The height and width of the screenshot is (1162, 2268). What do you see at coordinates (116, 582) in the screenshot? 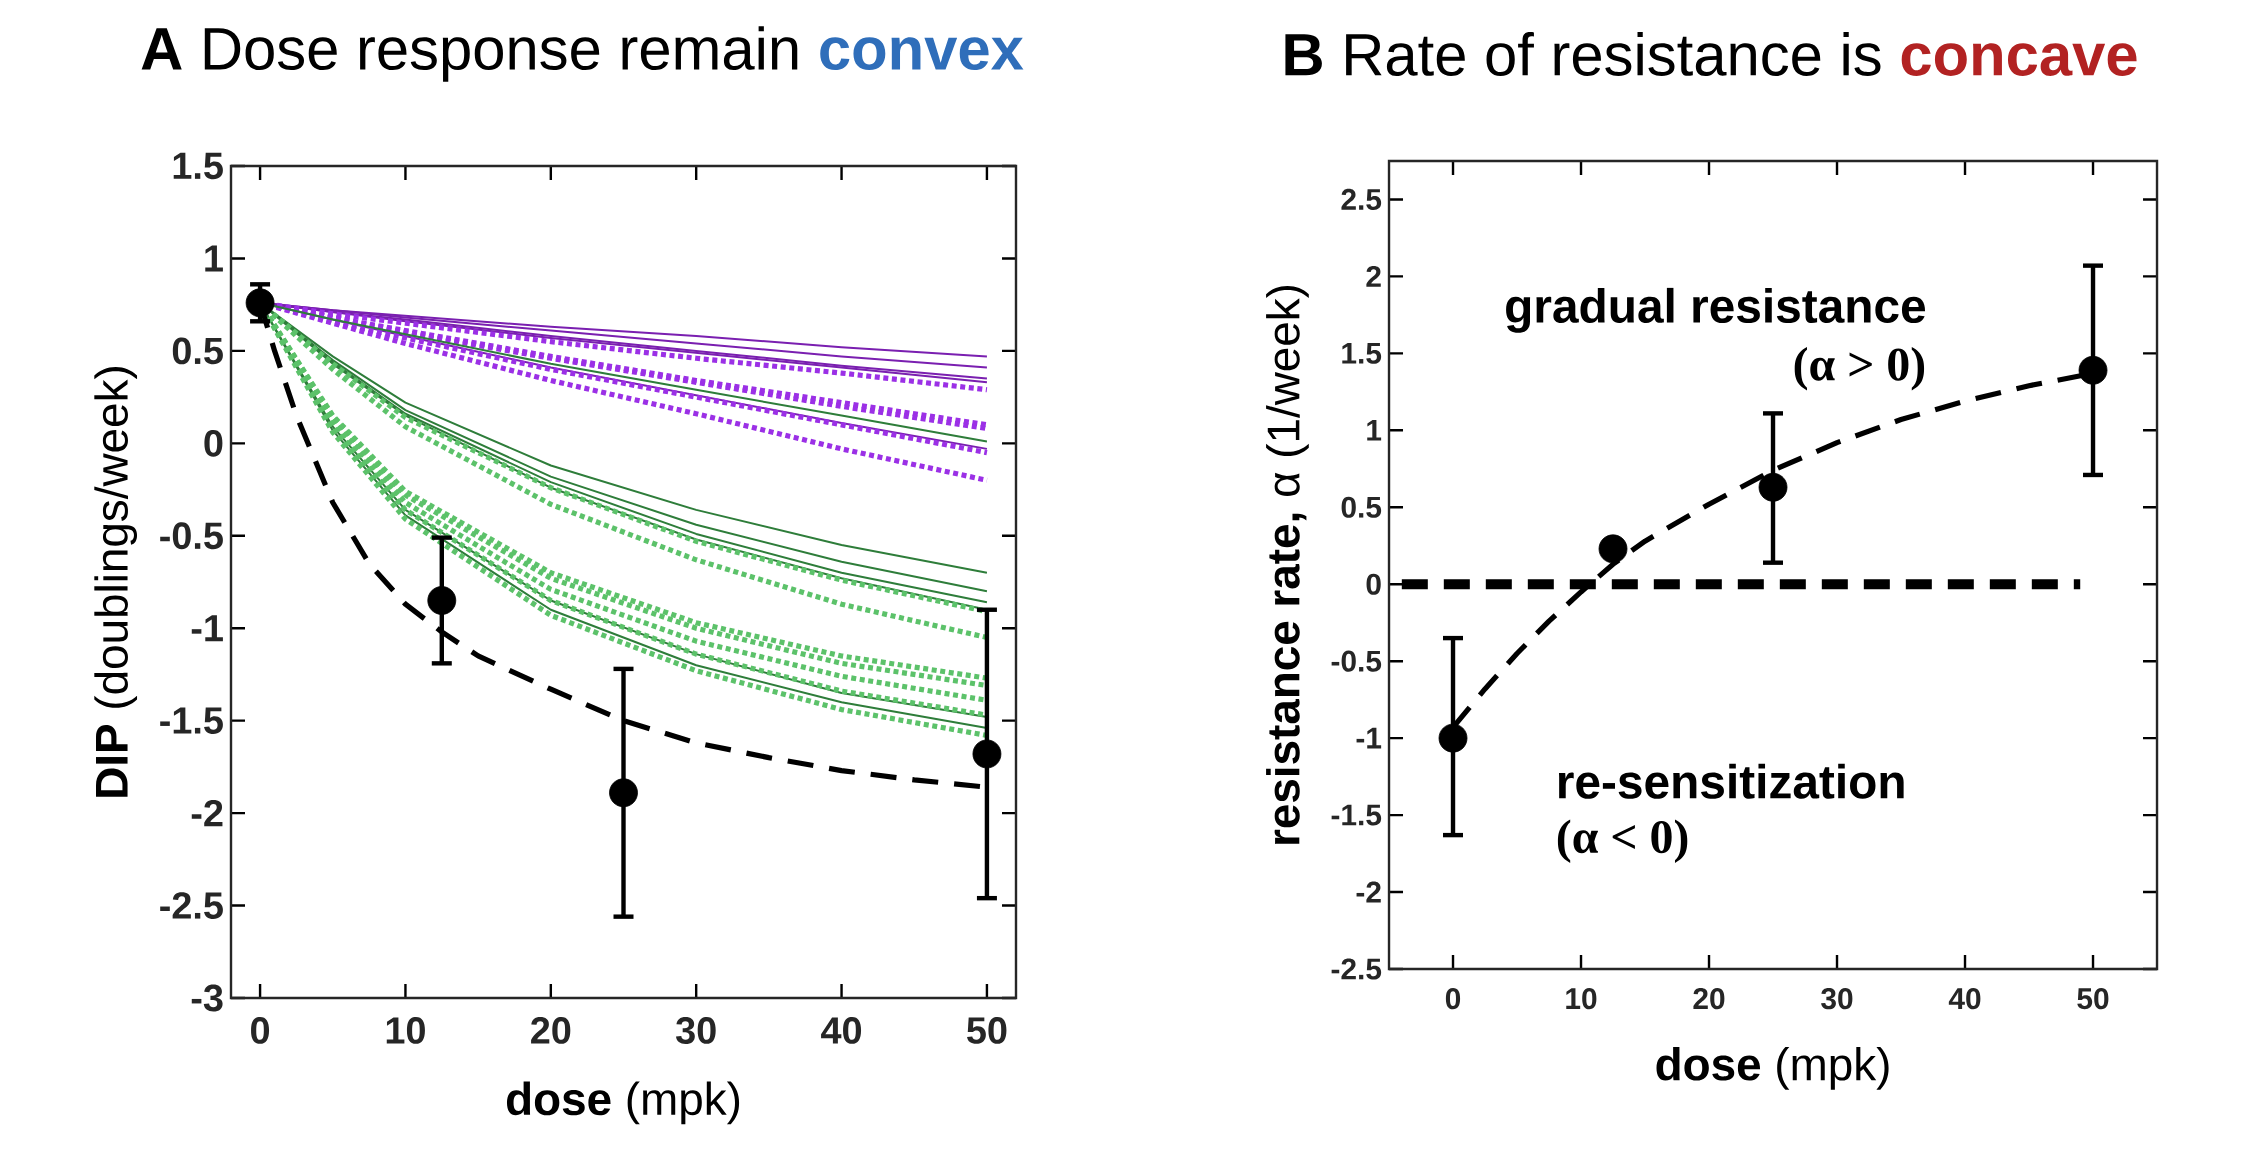
I see `y-axis-title: DIP (doublings/week)` at bounding box center [116, 582].